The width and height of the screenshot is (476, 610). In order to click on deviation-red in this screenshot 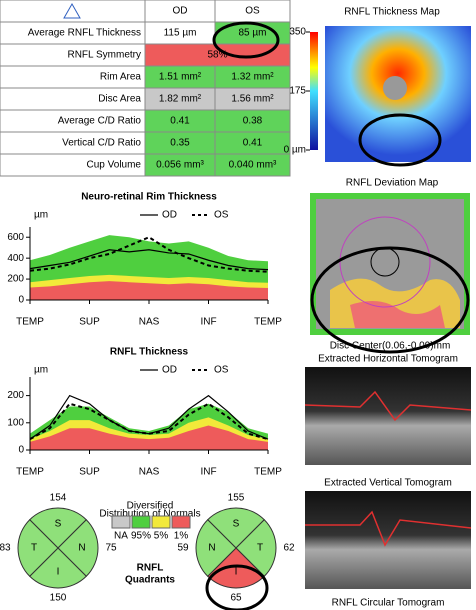, I will do `click(397, 314)`.